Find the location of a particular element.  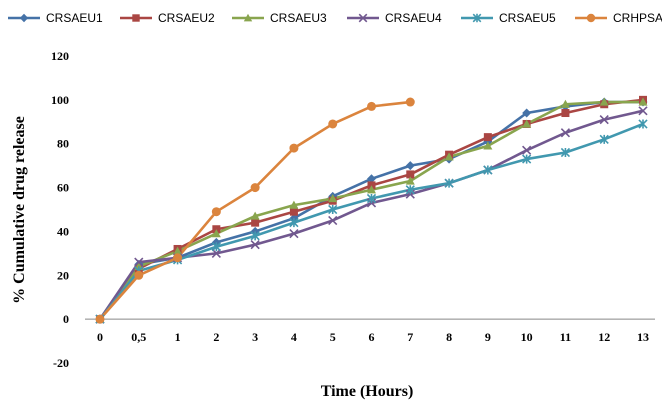

x-tick-label: 7 is located at coordinates (410, 337).